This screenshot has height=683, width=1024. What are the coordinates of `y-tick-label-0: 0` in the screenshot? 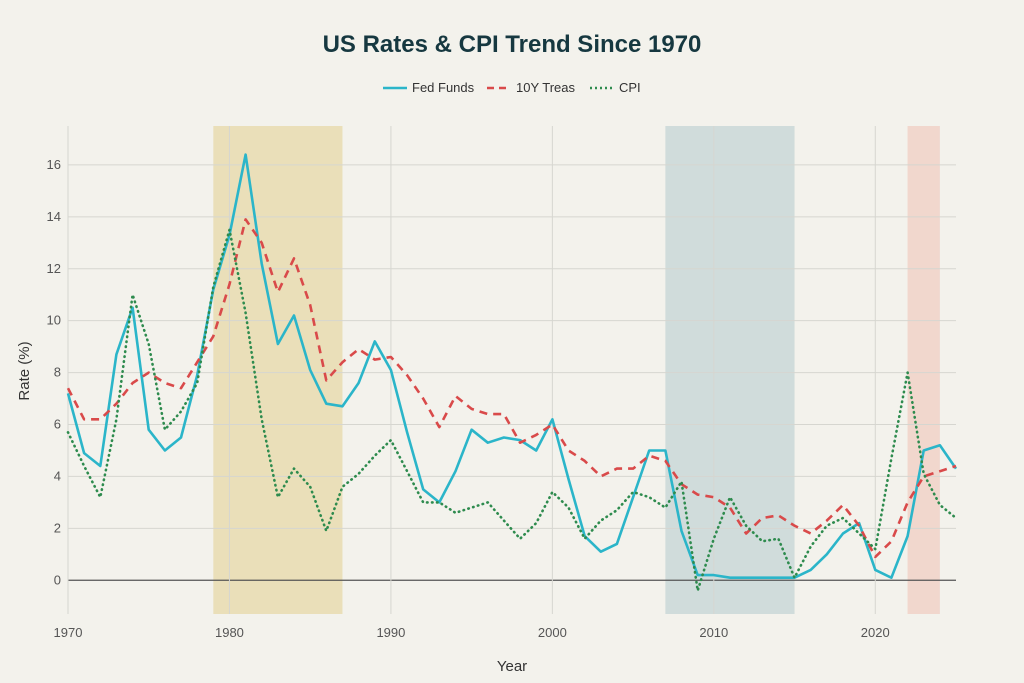 It's located at (57, 579).